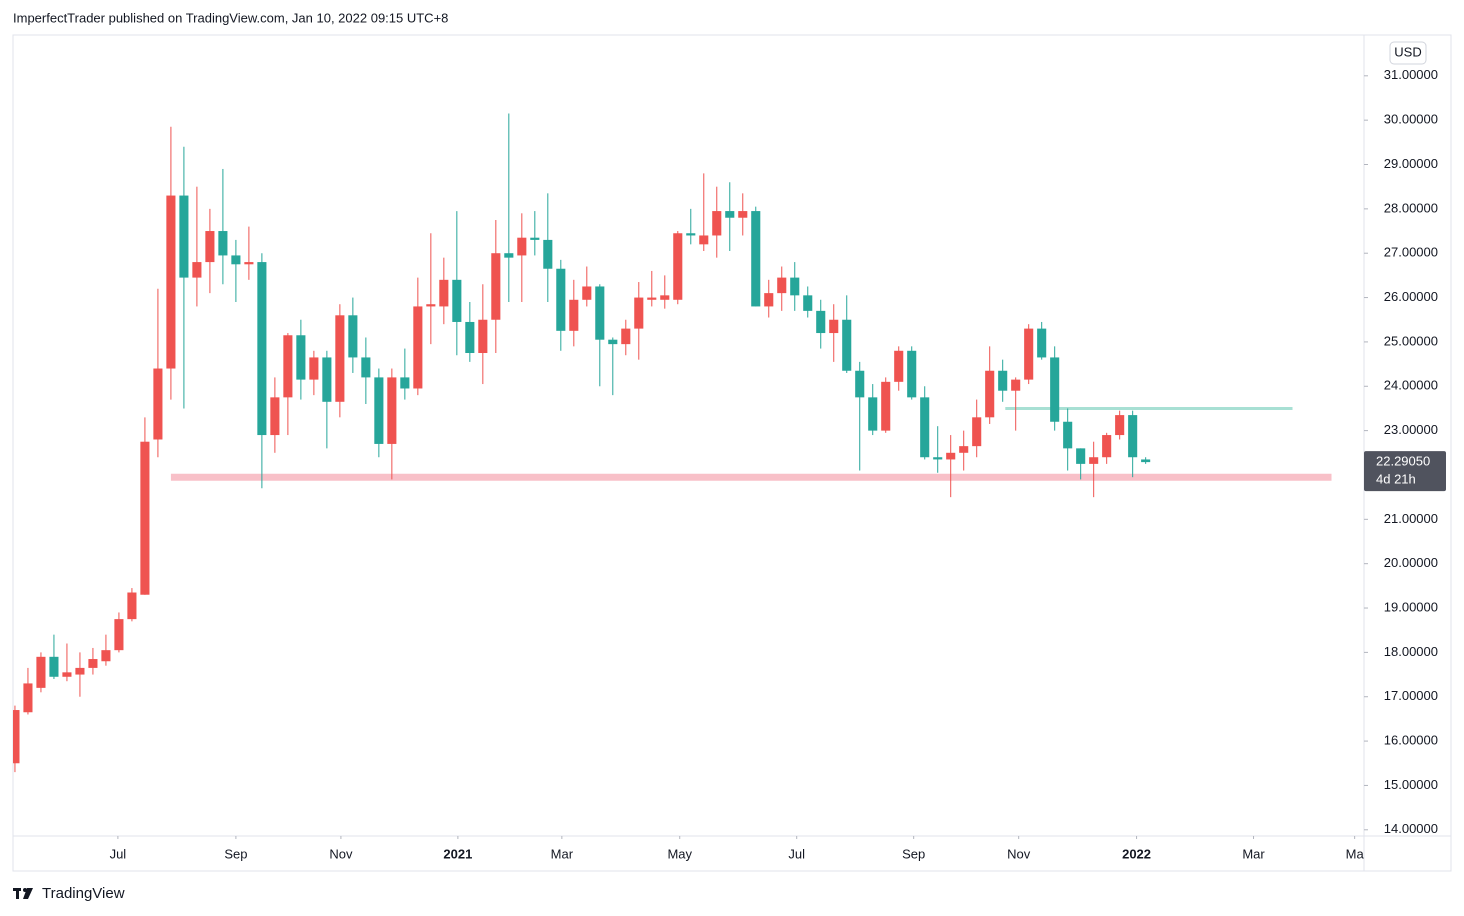  I want to click on y-tick-label: 15.00000, so click(1411, 784).